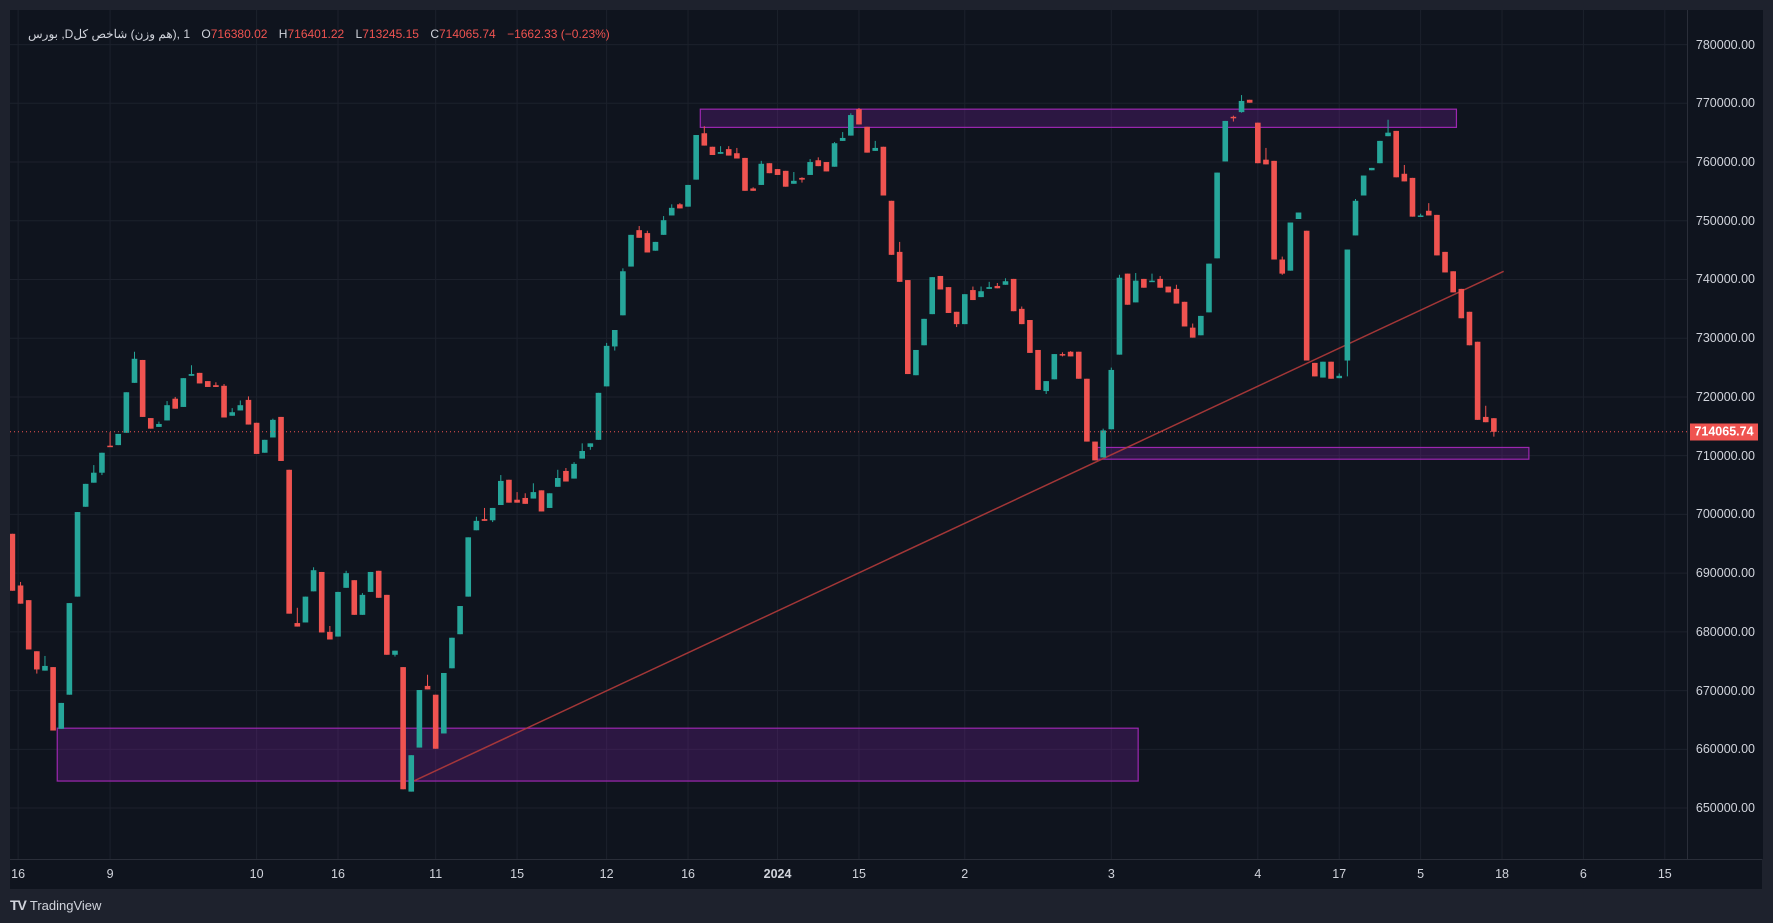 Image resolution: width=1773 pixels, height=923 pixels. What do you see at coordinates (109, 34) in the screenshot?
I see `symbol-title: 1 ,(هم وزن) شاخص کلD, بورس` at bounding box center [109, 34].